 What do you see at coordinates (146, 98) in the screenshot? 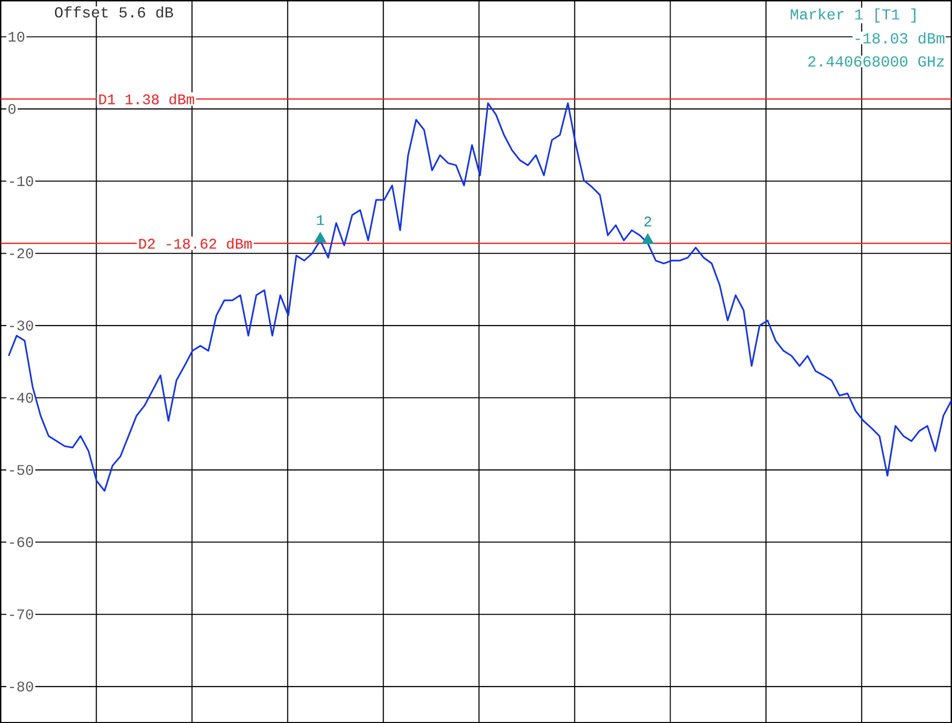
I see `ref-line-label: D1 1.38 dBm` at bounding box center [146, 98].